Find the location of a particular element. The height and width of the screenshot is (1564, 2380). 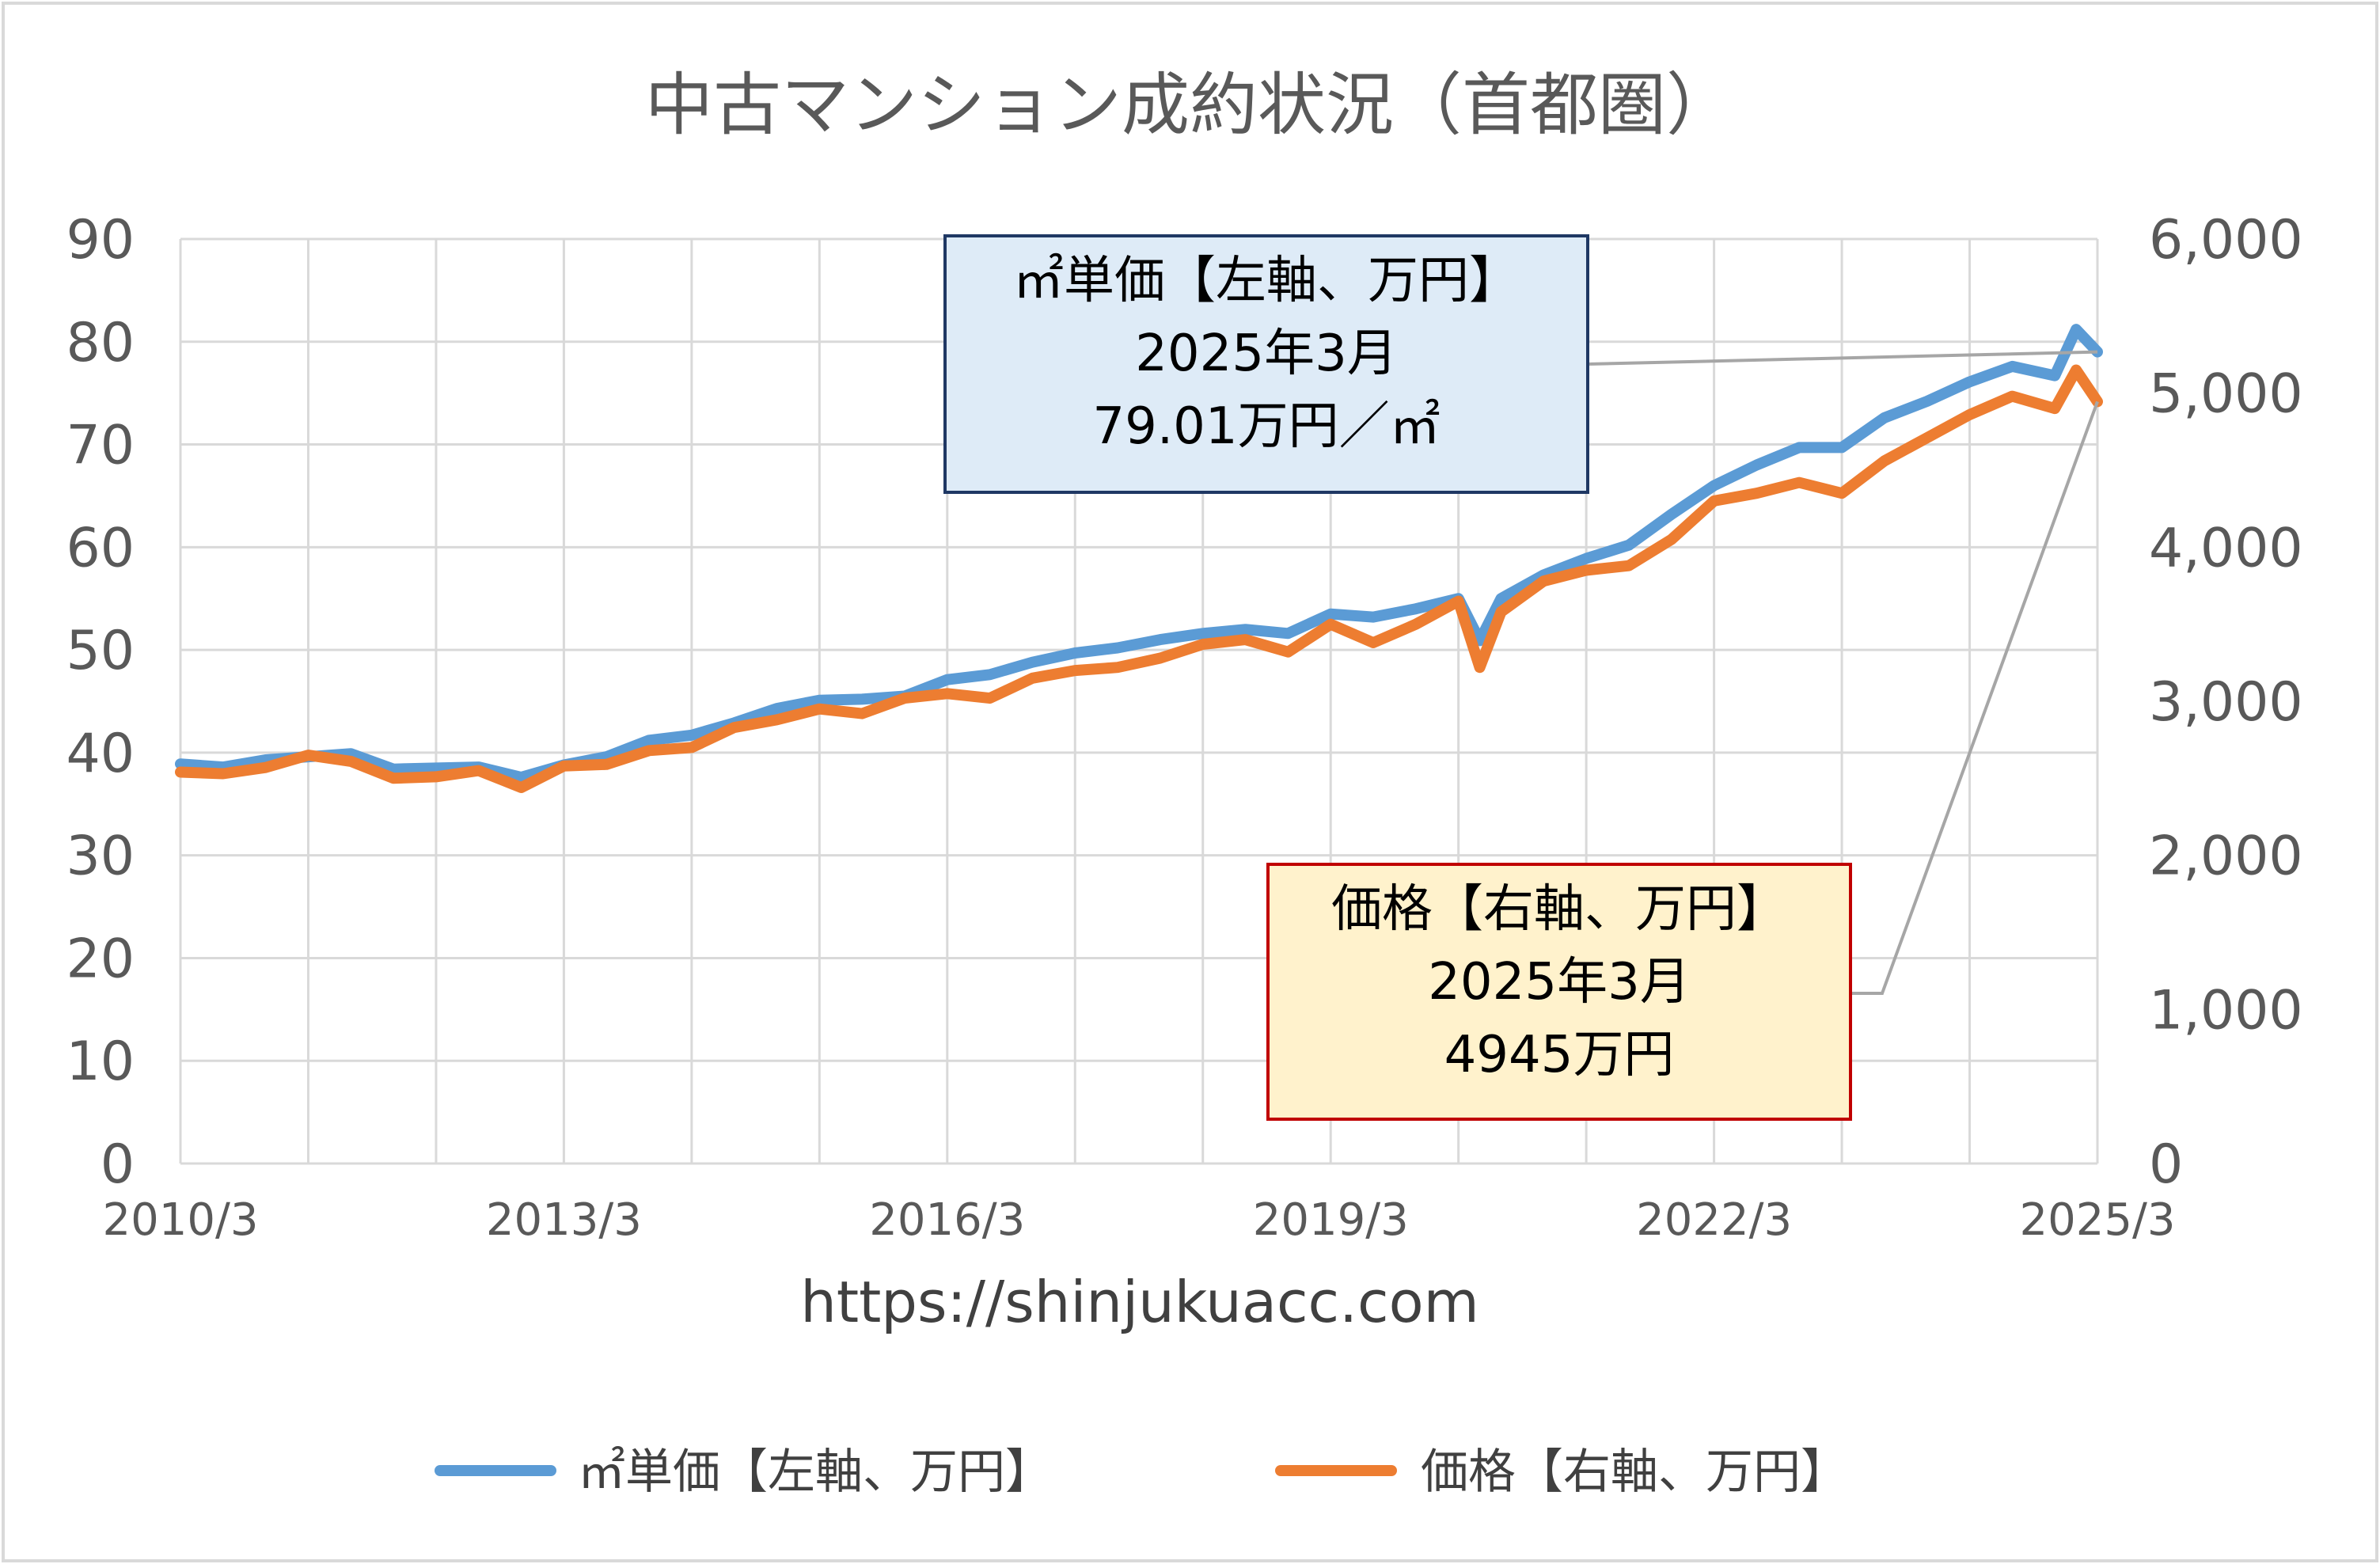

legend-item-price: 価格【右軸、万円】 is located at coordinates (1561, 1472).